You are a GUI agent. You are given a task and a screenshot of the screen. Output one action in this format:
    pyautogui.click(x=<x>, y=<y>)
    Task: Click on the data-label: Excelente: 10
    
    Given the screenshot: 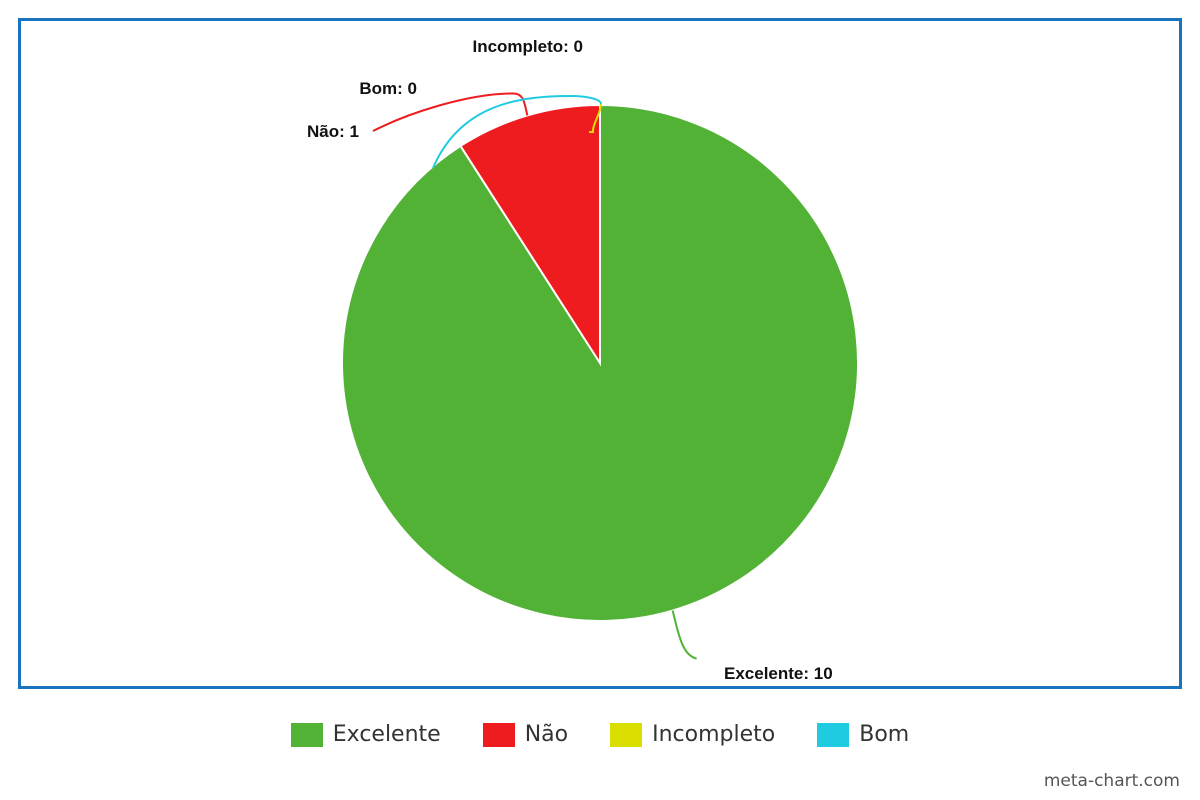 What is the action you would take?
    pyautogui.click(x=778, y=673)
    